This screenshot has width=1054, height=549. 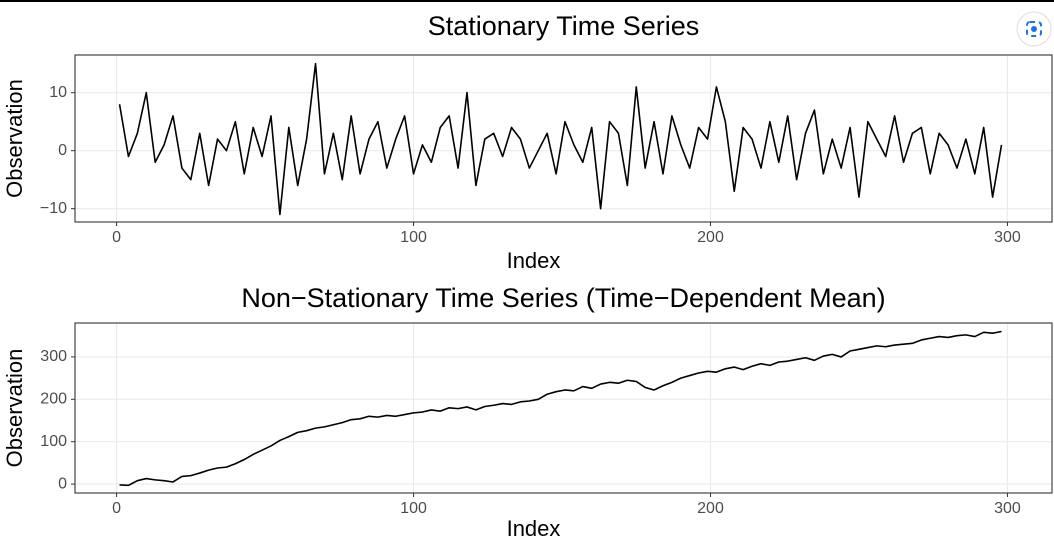 I want to click on y-tick-label: 100, so click(x=53, y=441).